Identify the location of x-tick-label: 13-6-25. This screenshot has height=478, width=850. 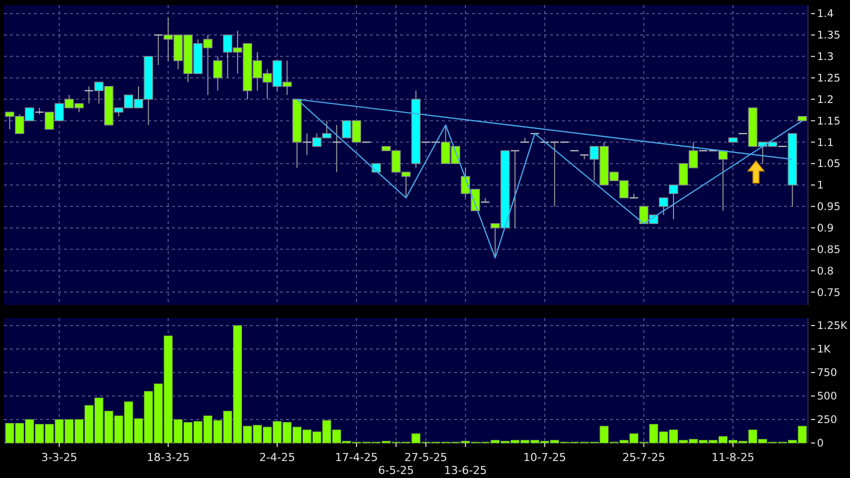
(465, 470).